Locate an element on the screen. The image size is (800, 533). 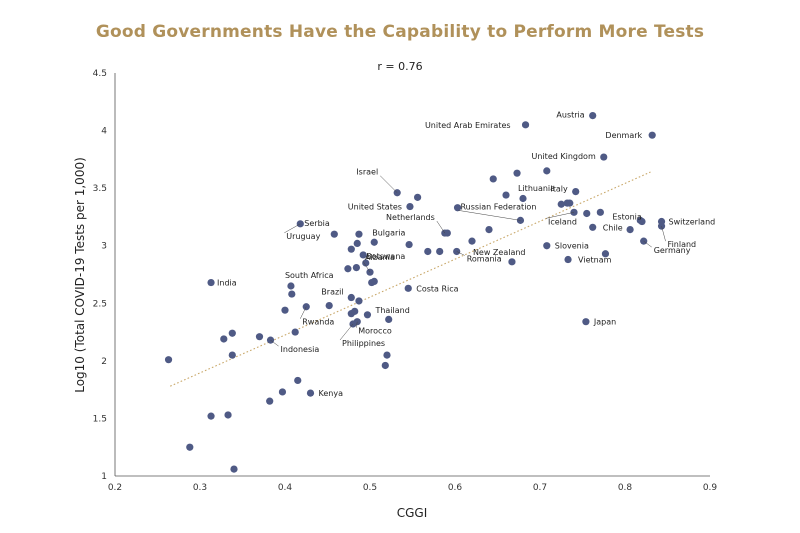
point-label: Russian Federation is located at coordinates (498, 206).